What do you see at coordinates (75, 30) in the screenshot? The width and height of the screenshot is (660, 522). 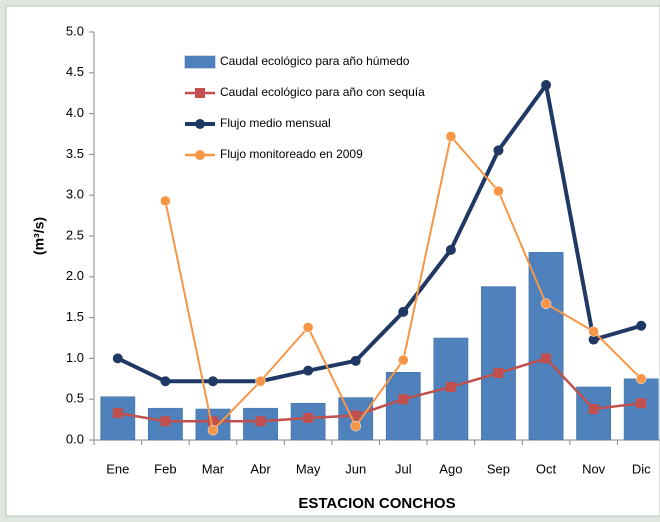 I see `y-tick-label: 5.0` at bounding box center [75, 30].